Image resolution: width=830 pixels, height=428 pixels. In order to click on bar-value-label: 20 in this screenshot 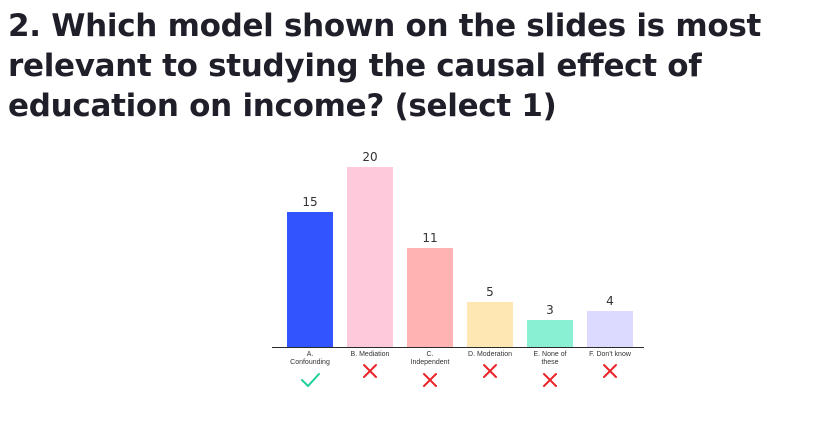, I will do `click(369, 157)`.